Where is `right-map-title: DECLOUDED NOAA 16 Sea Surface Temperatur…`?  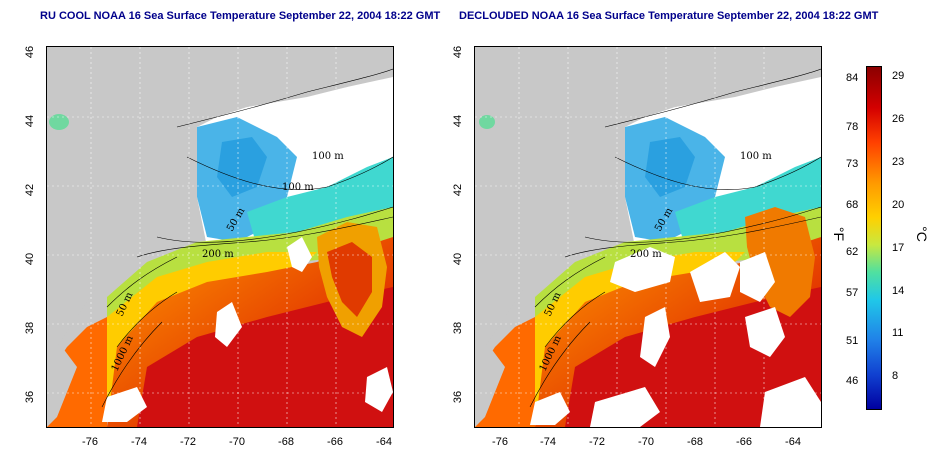 right-map-title: DECLOUDED NOAA 16 Sea Surface Temperatur… is located at coordinates (669, 16).